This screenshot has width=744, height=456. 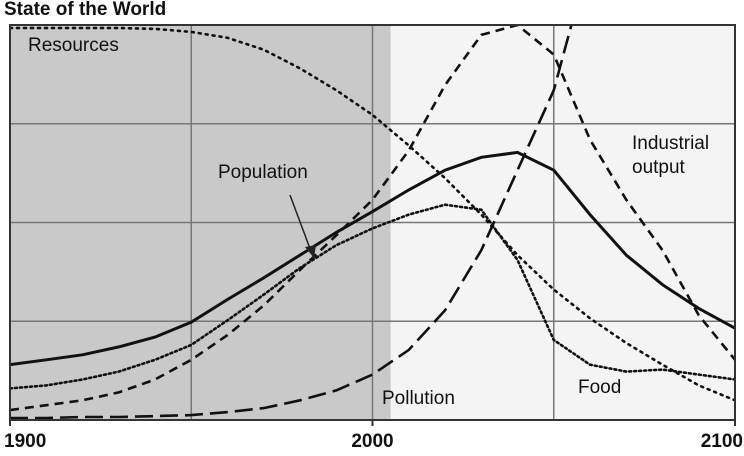 What do you see at coordinates (599, 387) in the screenshot?
I see `series-label: Food` at bounding box center [599, 387].